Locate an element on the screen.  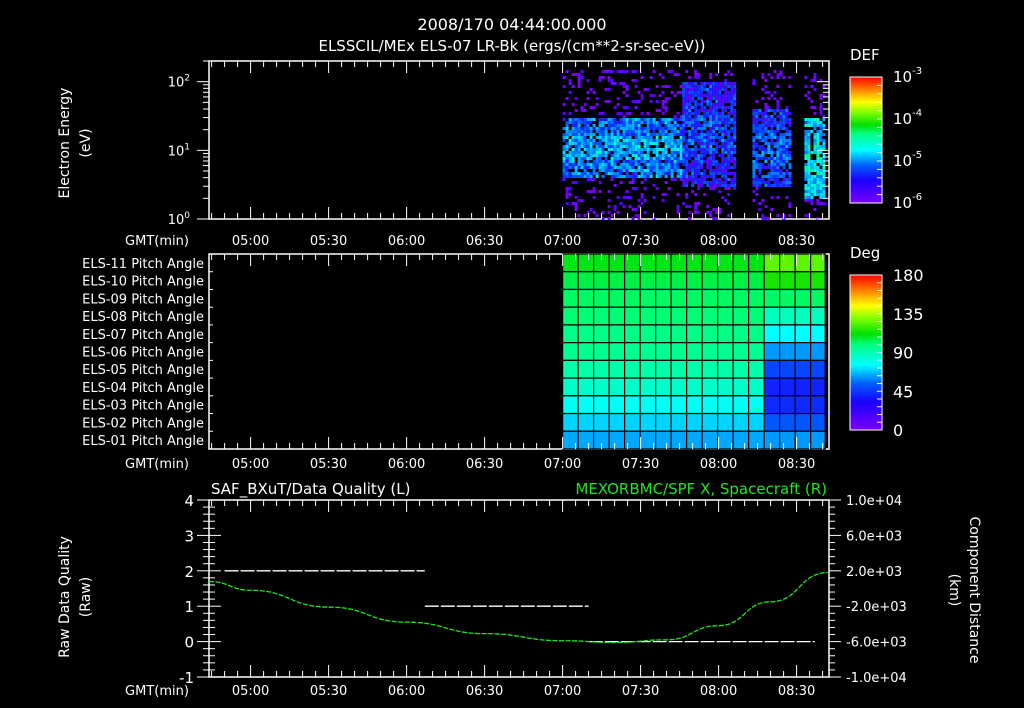
energy-axis-unit: (eV) is located at coordinates (86, 142).